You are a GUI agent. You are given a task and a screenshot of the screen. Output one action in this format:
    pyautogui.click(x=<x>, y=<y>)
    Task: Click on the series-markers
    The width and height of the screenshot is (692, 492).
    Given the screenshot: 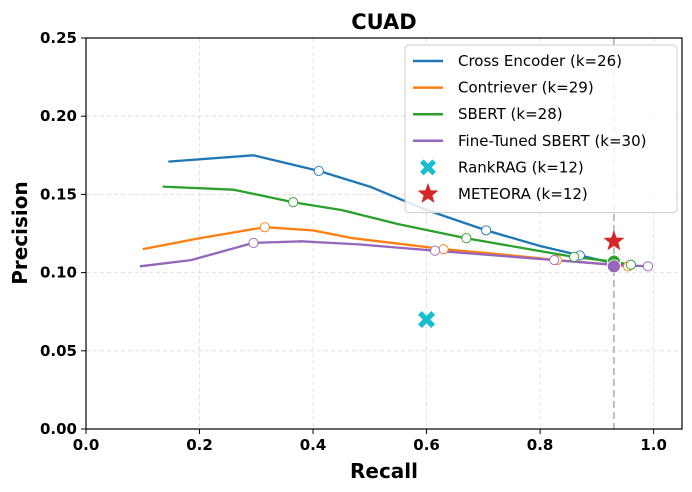 What is the action you would take?
    pyautogui.click(x=450, y=219)
    